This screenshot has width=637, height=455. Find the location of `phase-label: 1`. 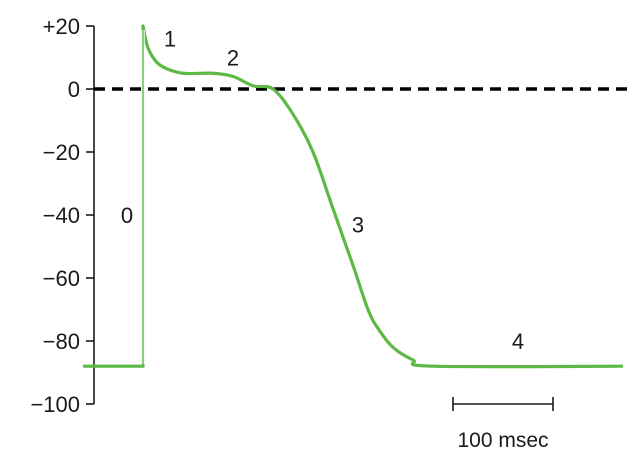

phase-label: 1 is located at coordinates (170, 39).